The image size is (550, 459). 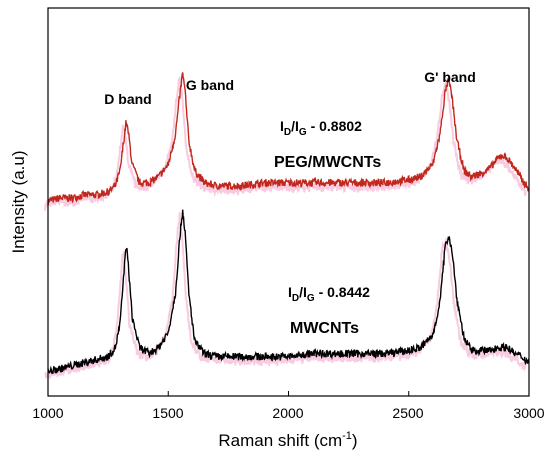 I want to click on annotation-ratio-top: ID/IG - 0.8802, so click(x=321, y=128).